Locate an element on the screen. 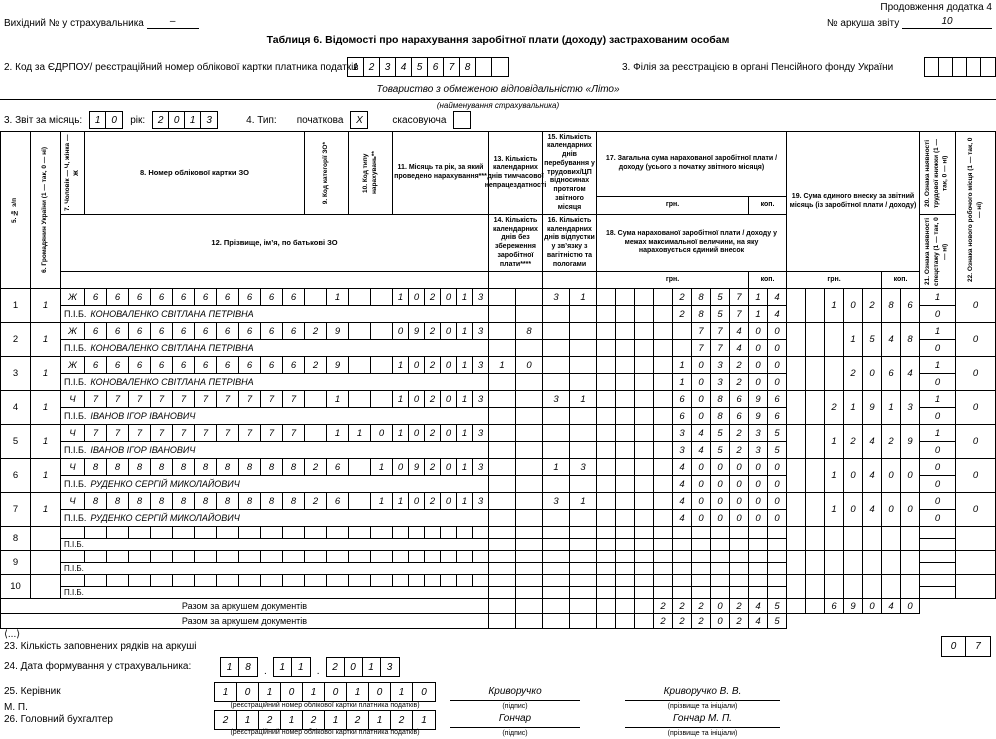 Image resolution: width=996 pixels, height=739 pixels. citizen-flag: 1 is located at coordinates (46, 408).